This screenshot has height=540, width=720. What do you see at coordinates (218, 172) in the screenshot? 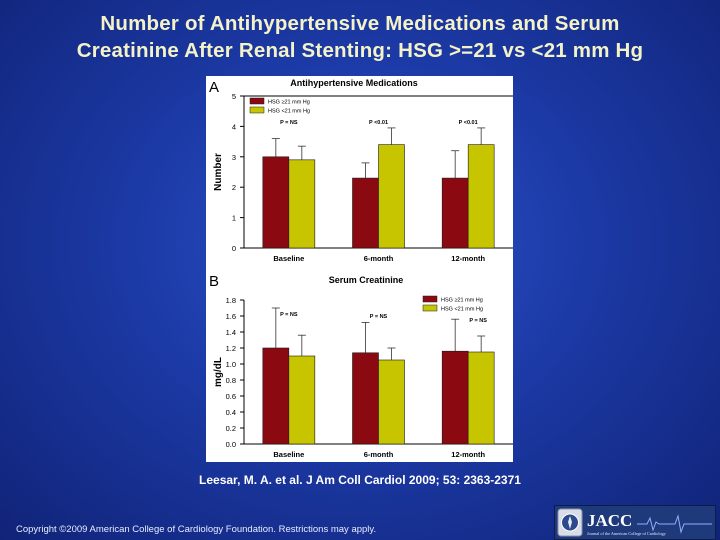
I see `y-axis-label: Number` at bounding box center [218, 172].